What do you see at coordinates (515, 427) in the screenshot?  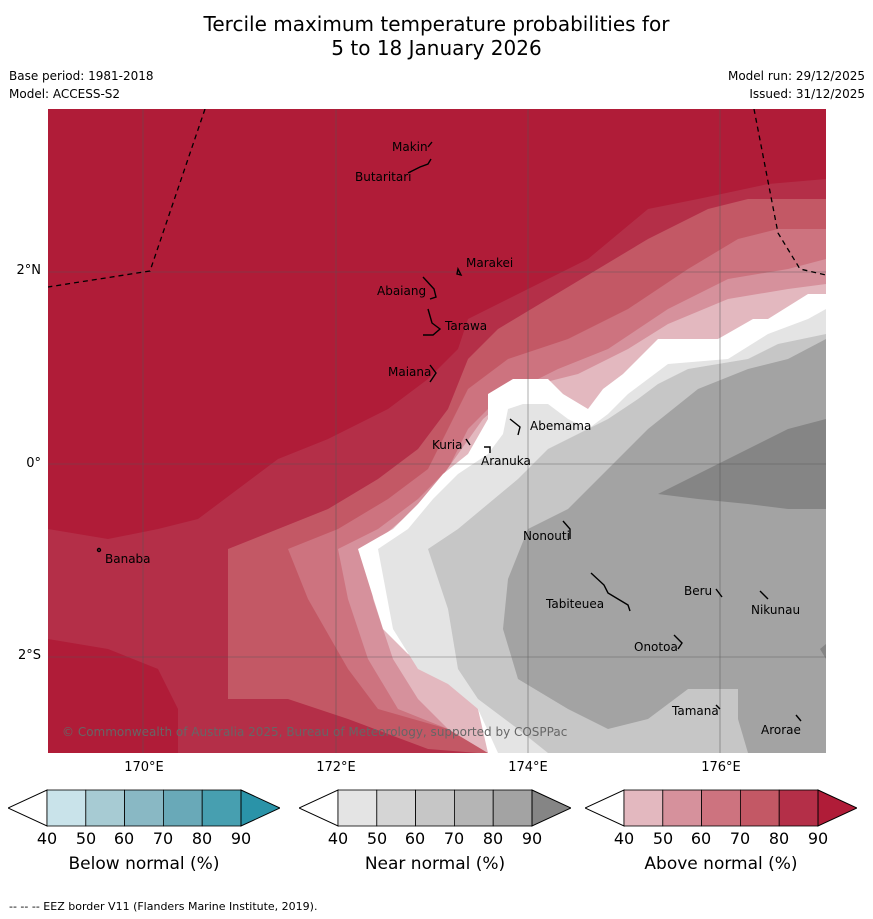 I see `island-abemama` at bounding box center [515, 427].